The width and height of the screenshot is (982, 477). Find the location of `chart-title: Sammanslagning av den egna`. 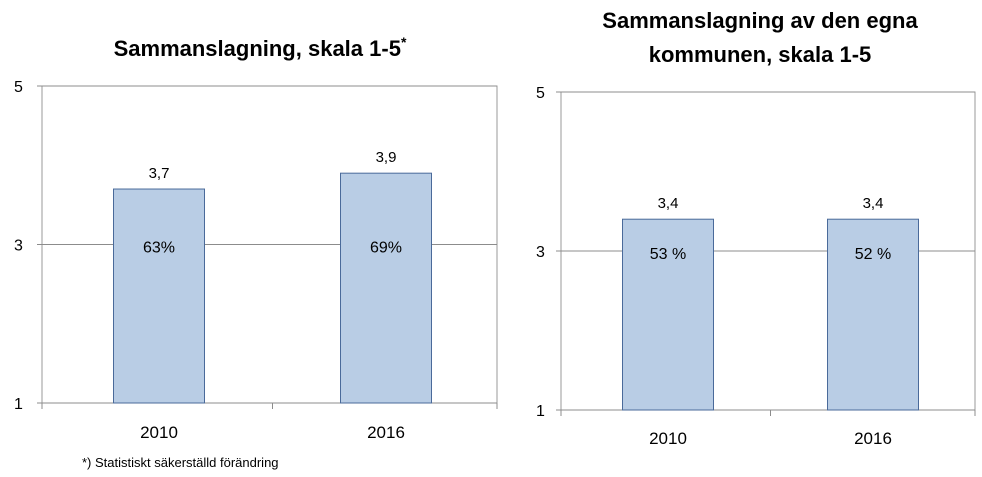

chart-title: Sammanslagning av den egna is located at coordinates (760, 20).